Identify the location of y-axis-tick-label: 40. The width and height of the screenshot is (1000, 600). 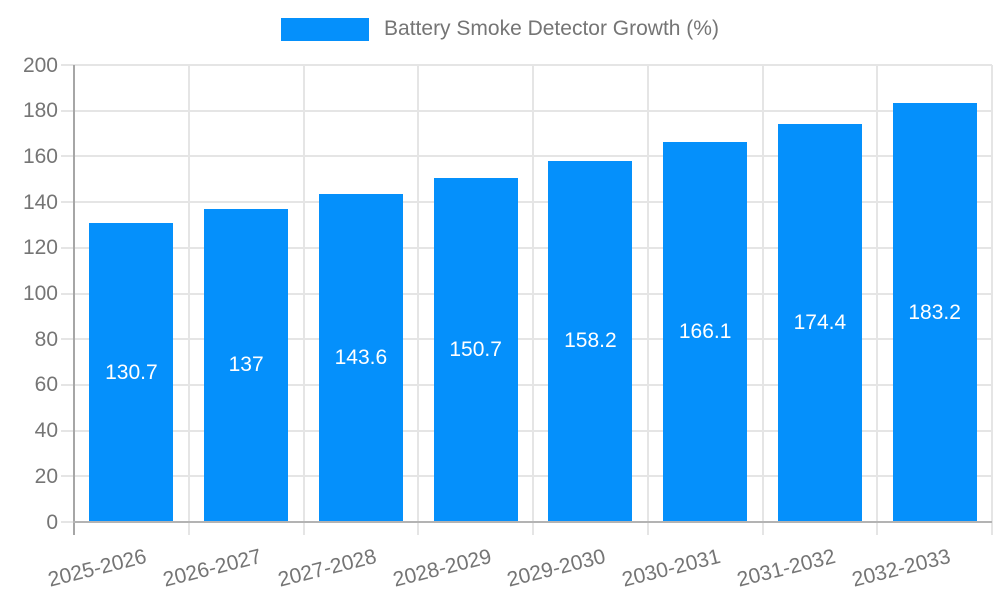
(46, 431).